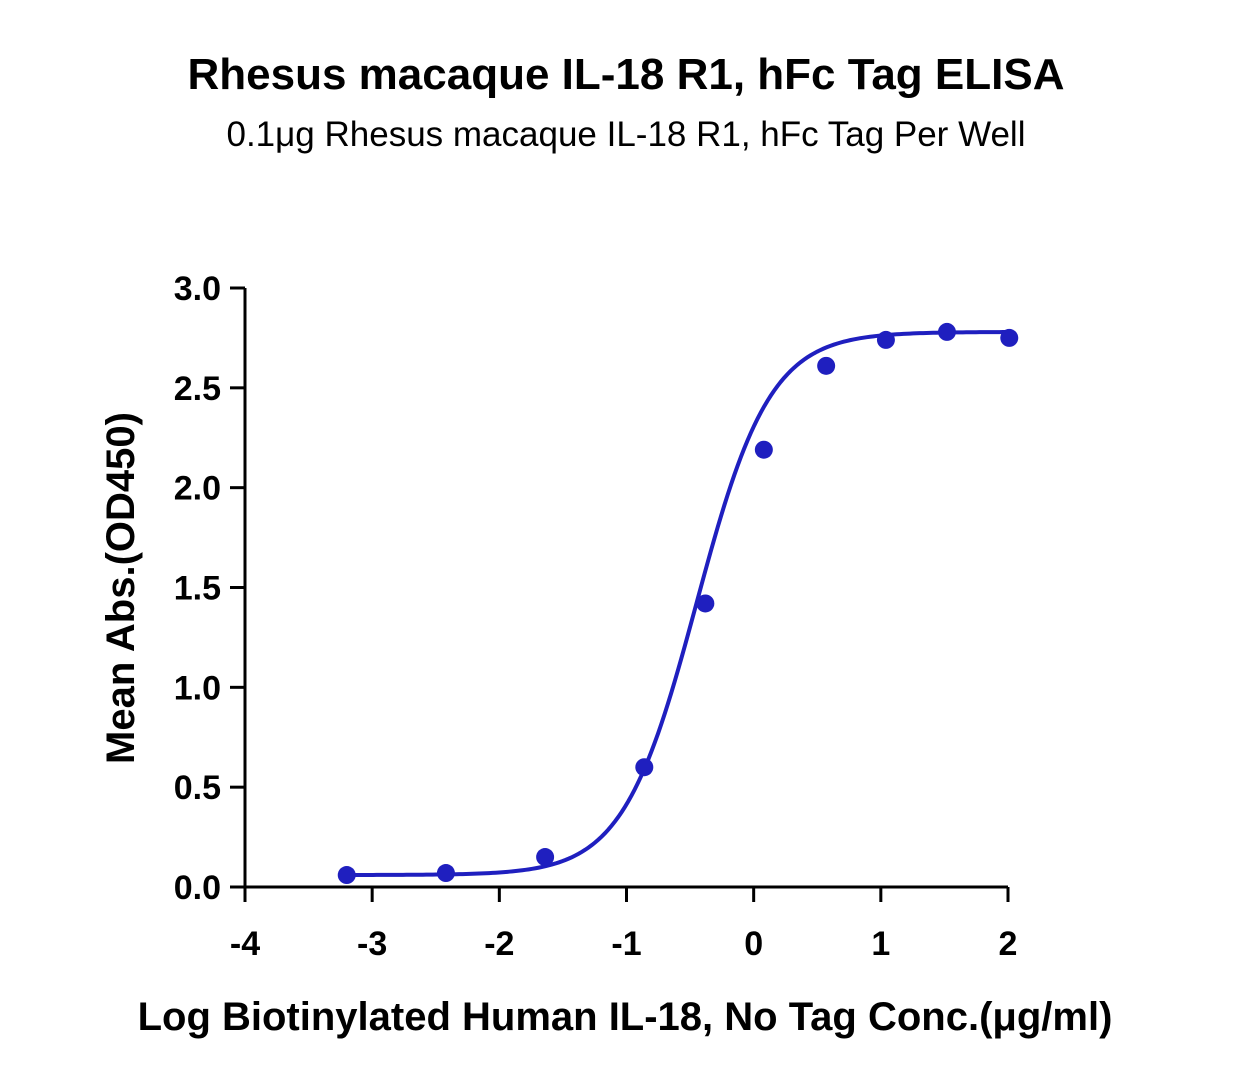 This screenshot has height=1087, width=1252. What do you see at coordinates (197, 788) in the screenshot?
I see `y-tick-label: 0.5` at bounding box center [197, 788].